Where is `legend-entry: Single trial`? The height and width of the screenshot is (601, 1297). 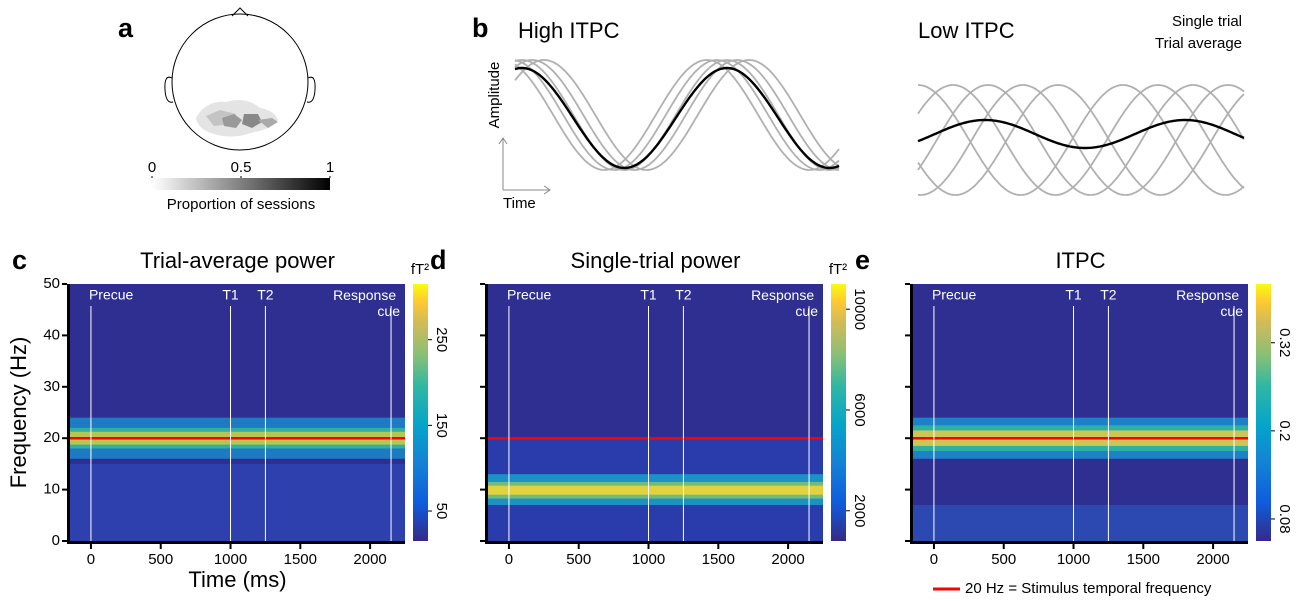 legend-entry: Single trial is located at coordinates (1207, 21).